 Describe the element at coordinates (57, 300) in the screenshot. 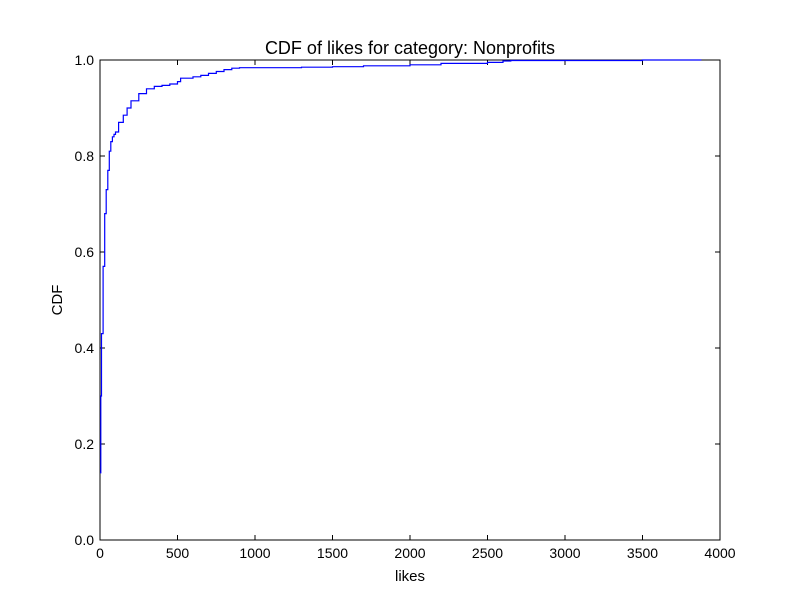

I see `y-axis-label: CDF` at that location.